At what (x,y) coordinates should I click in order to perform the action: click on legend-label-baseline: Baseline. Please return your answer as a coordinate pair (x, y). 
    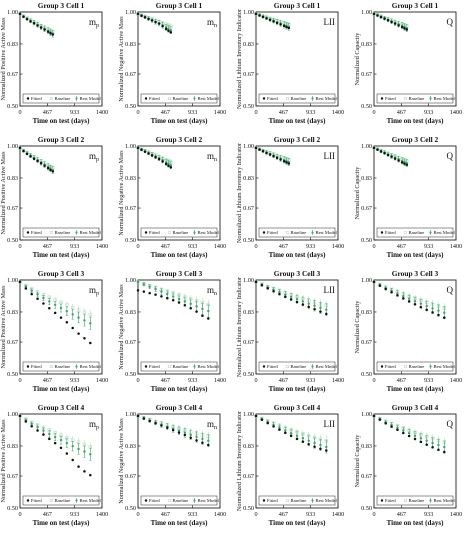
    Looking at the image, I should click on (181, 232).